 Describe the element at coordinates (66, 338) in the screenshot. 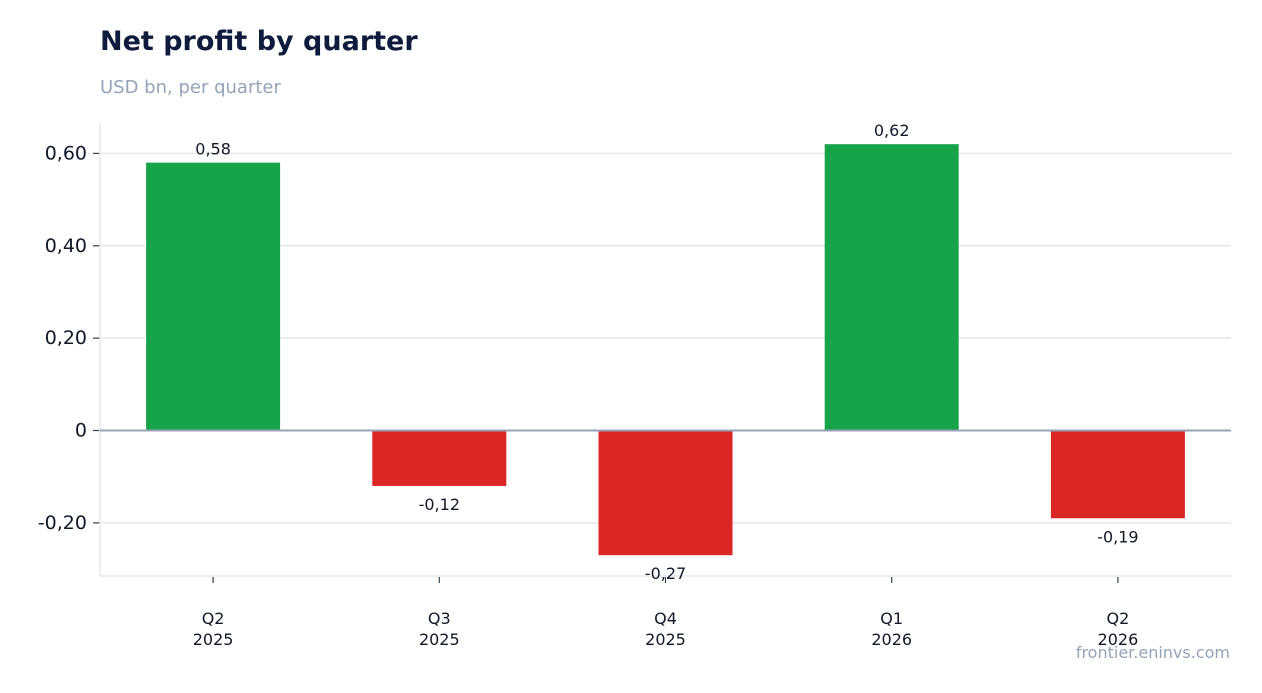

I see `y-tick-label: 0,20` at that location.